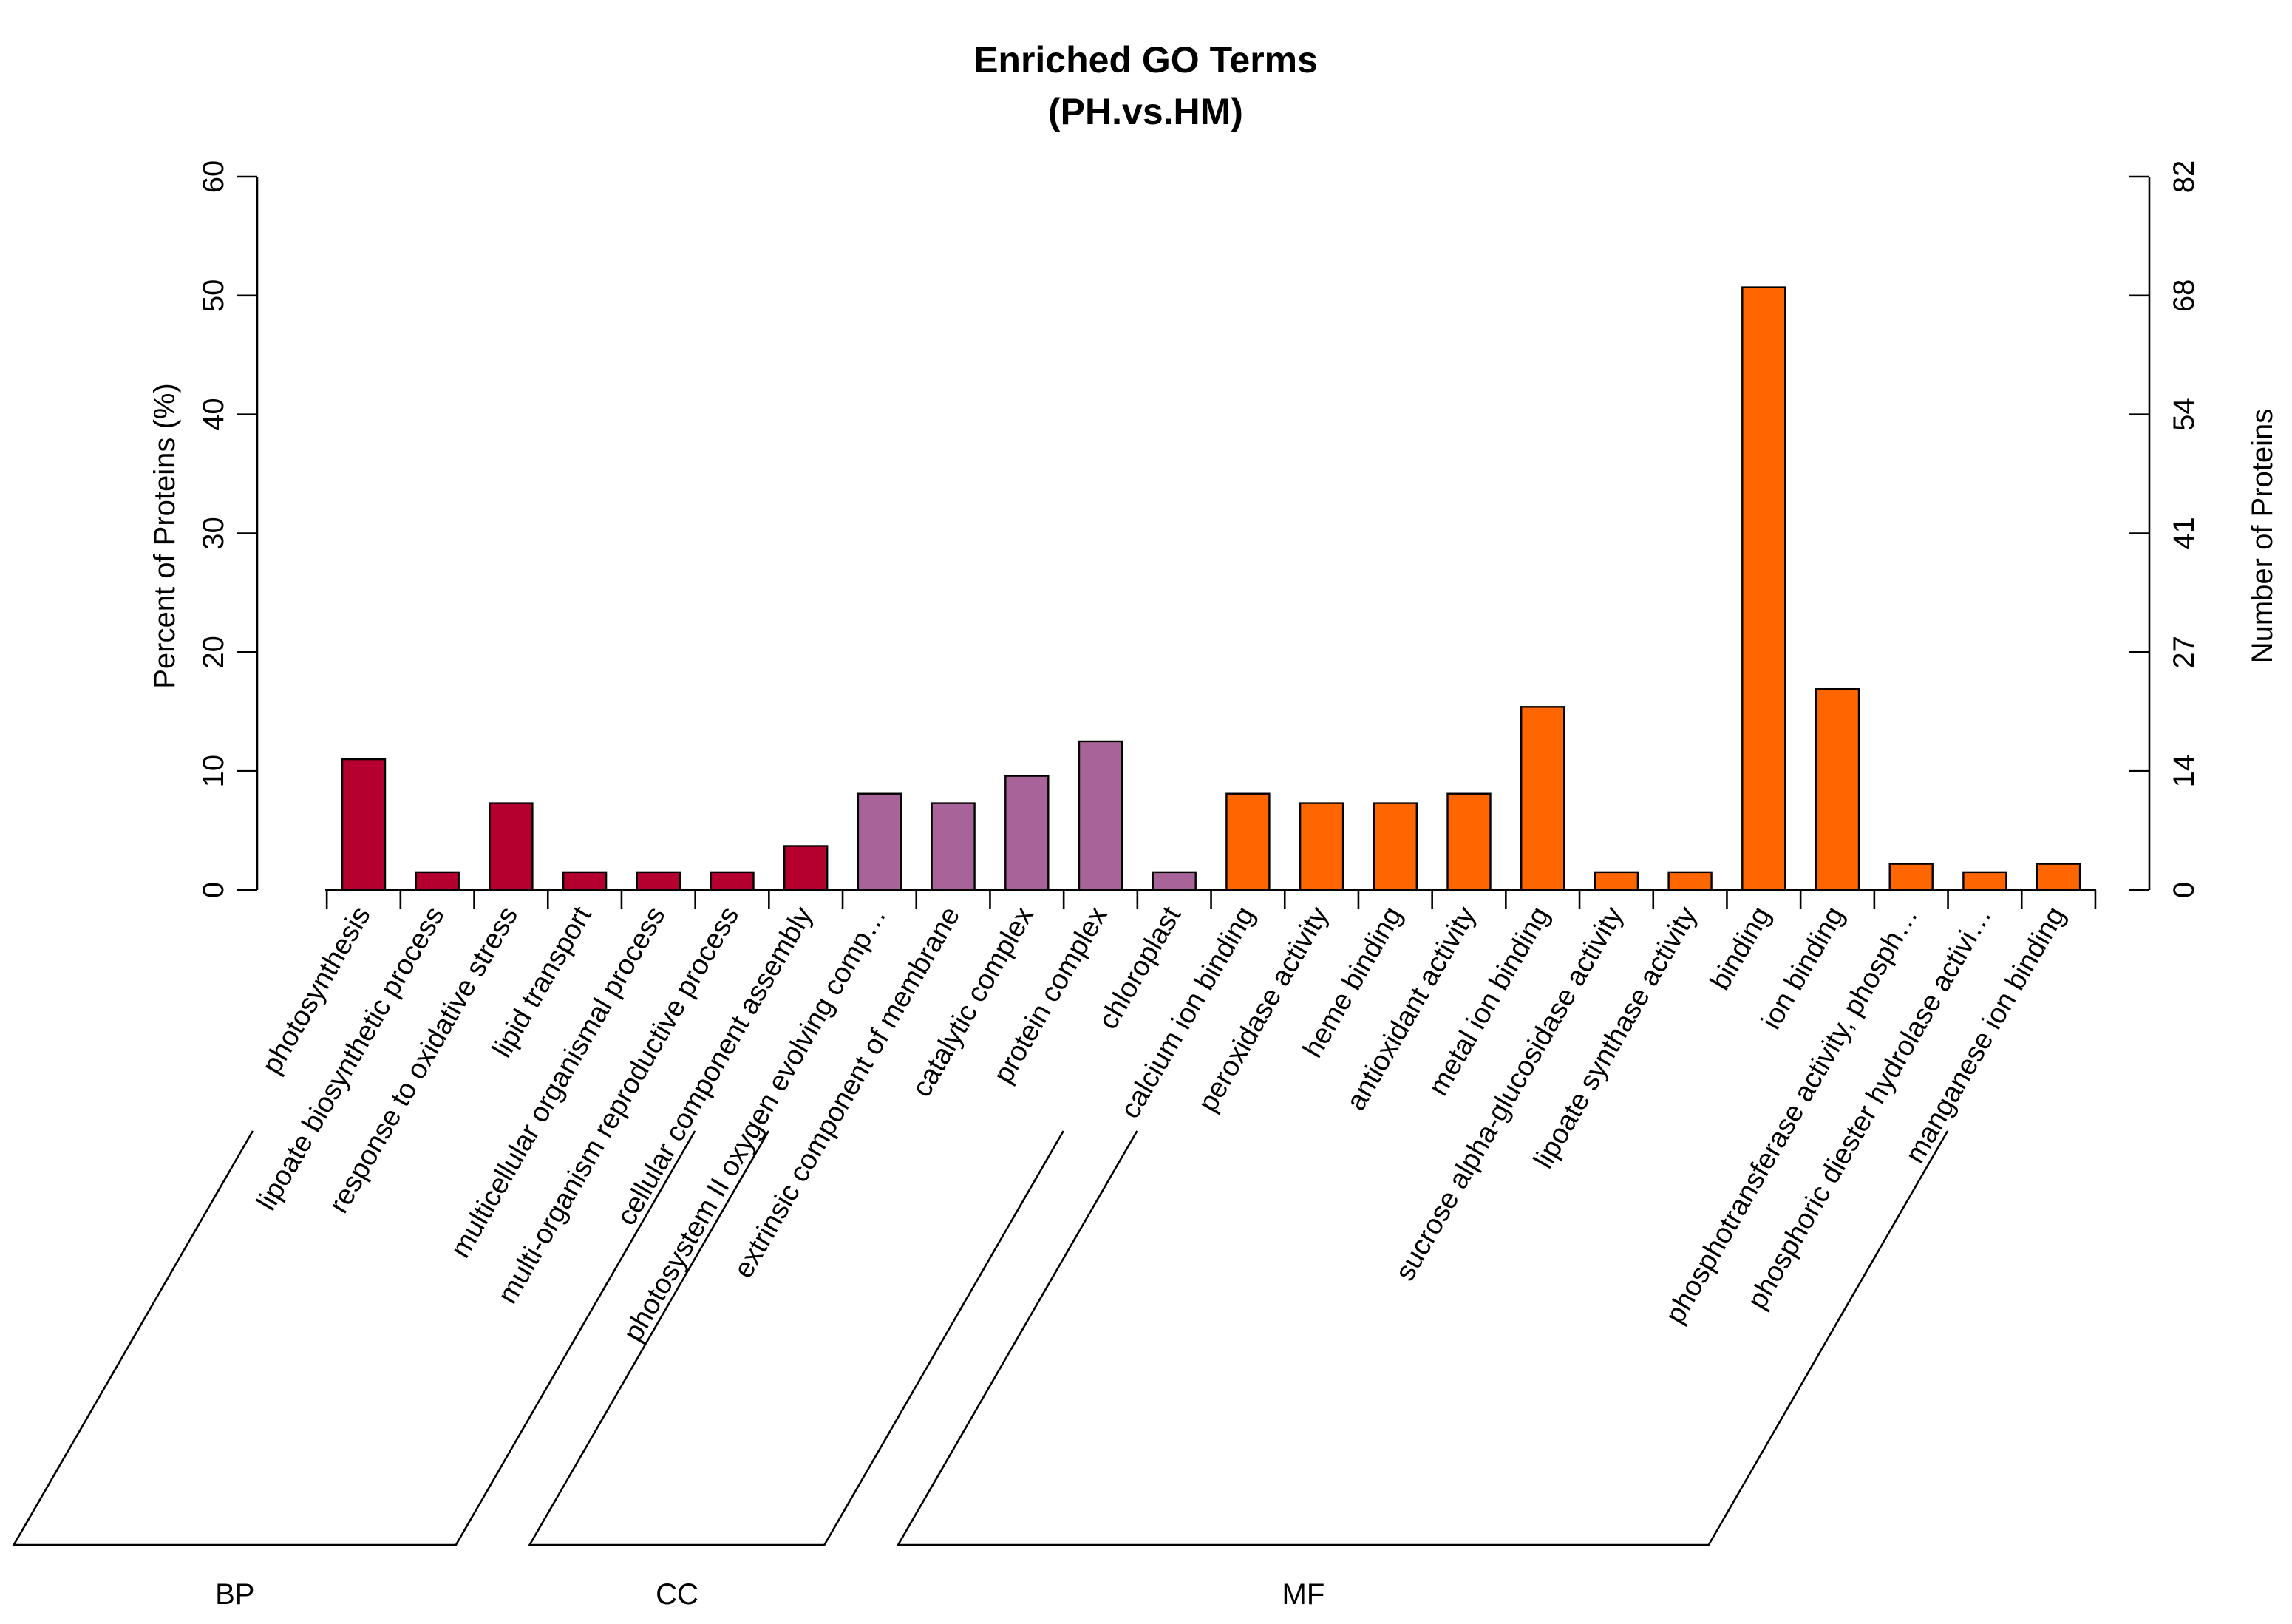 This screenshot has height=1624, width=2292. Describe the element at coordinates (1412, 1009) in the screenshot. I see `category-label: antioxidant activity` at that location.